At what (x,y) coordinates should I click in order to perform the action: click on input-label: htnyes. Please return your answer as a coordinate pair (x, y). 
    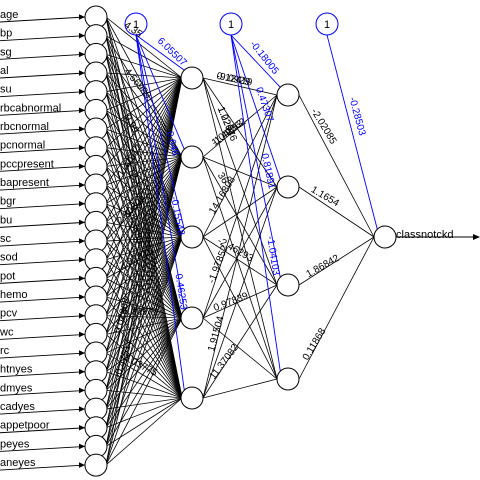
    Looking at the image, I should click on (16, 370).